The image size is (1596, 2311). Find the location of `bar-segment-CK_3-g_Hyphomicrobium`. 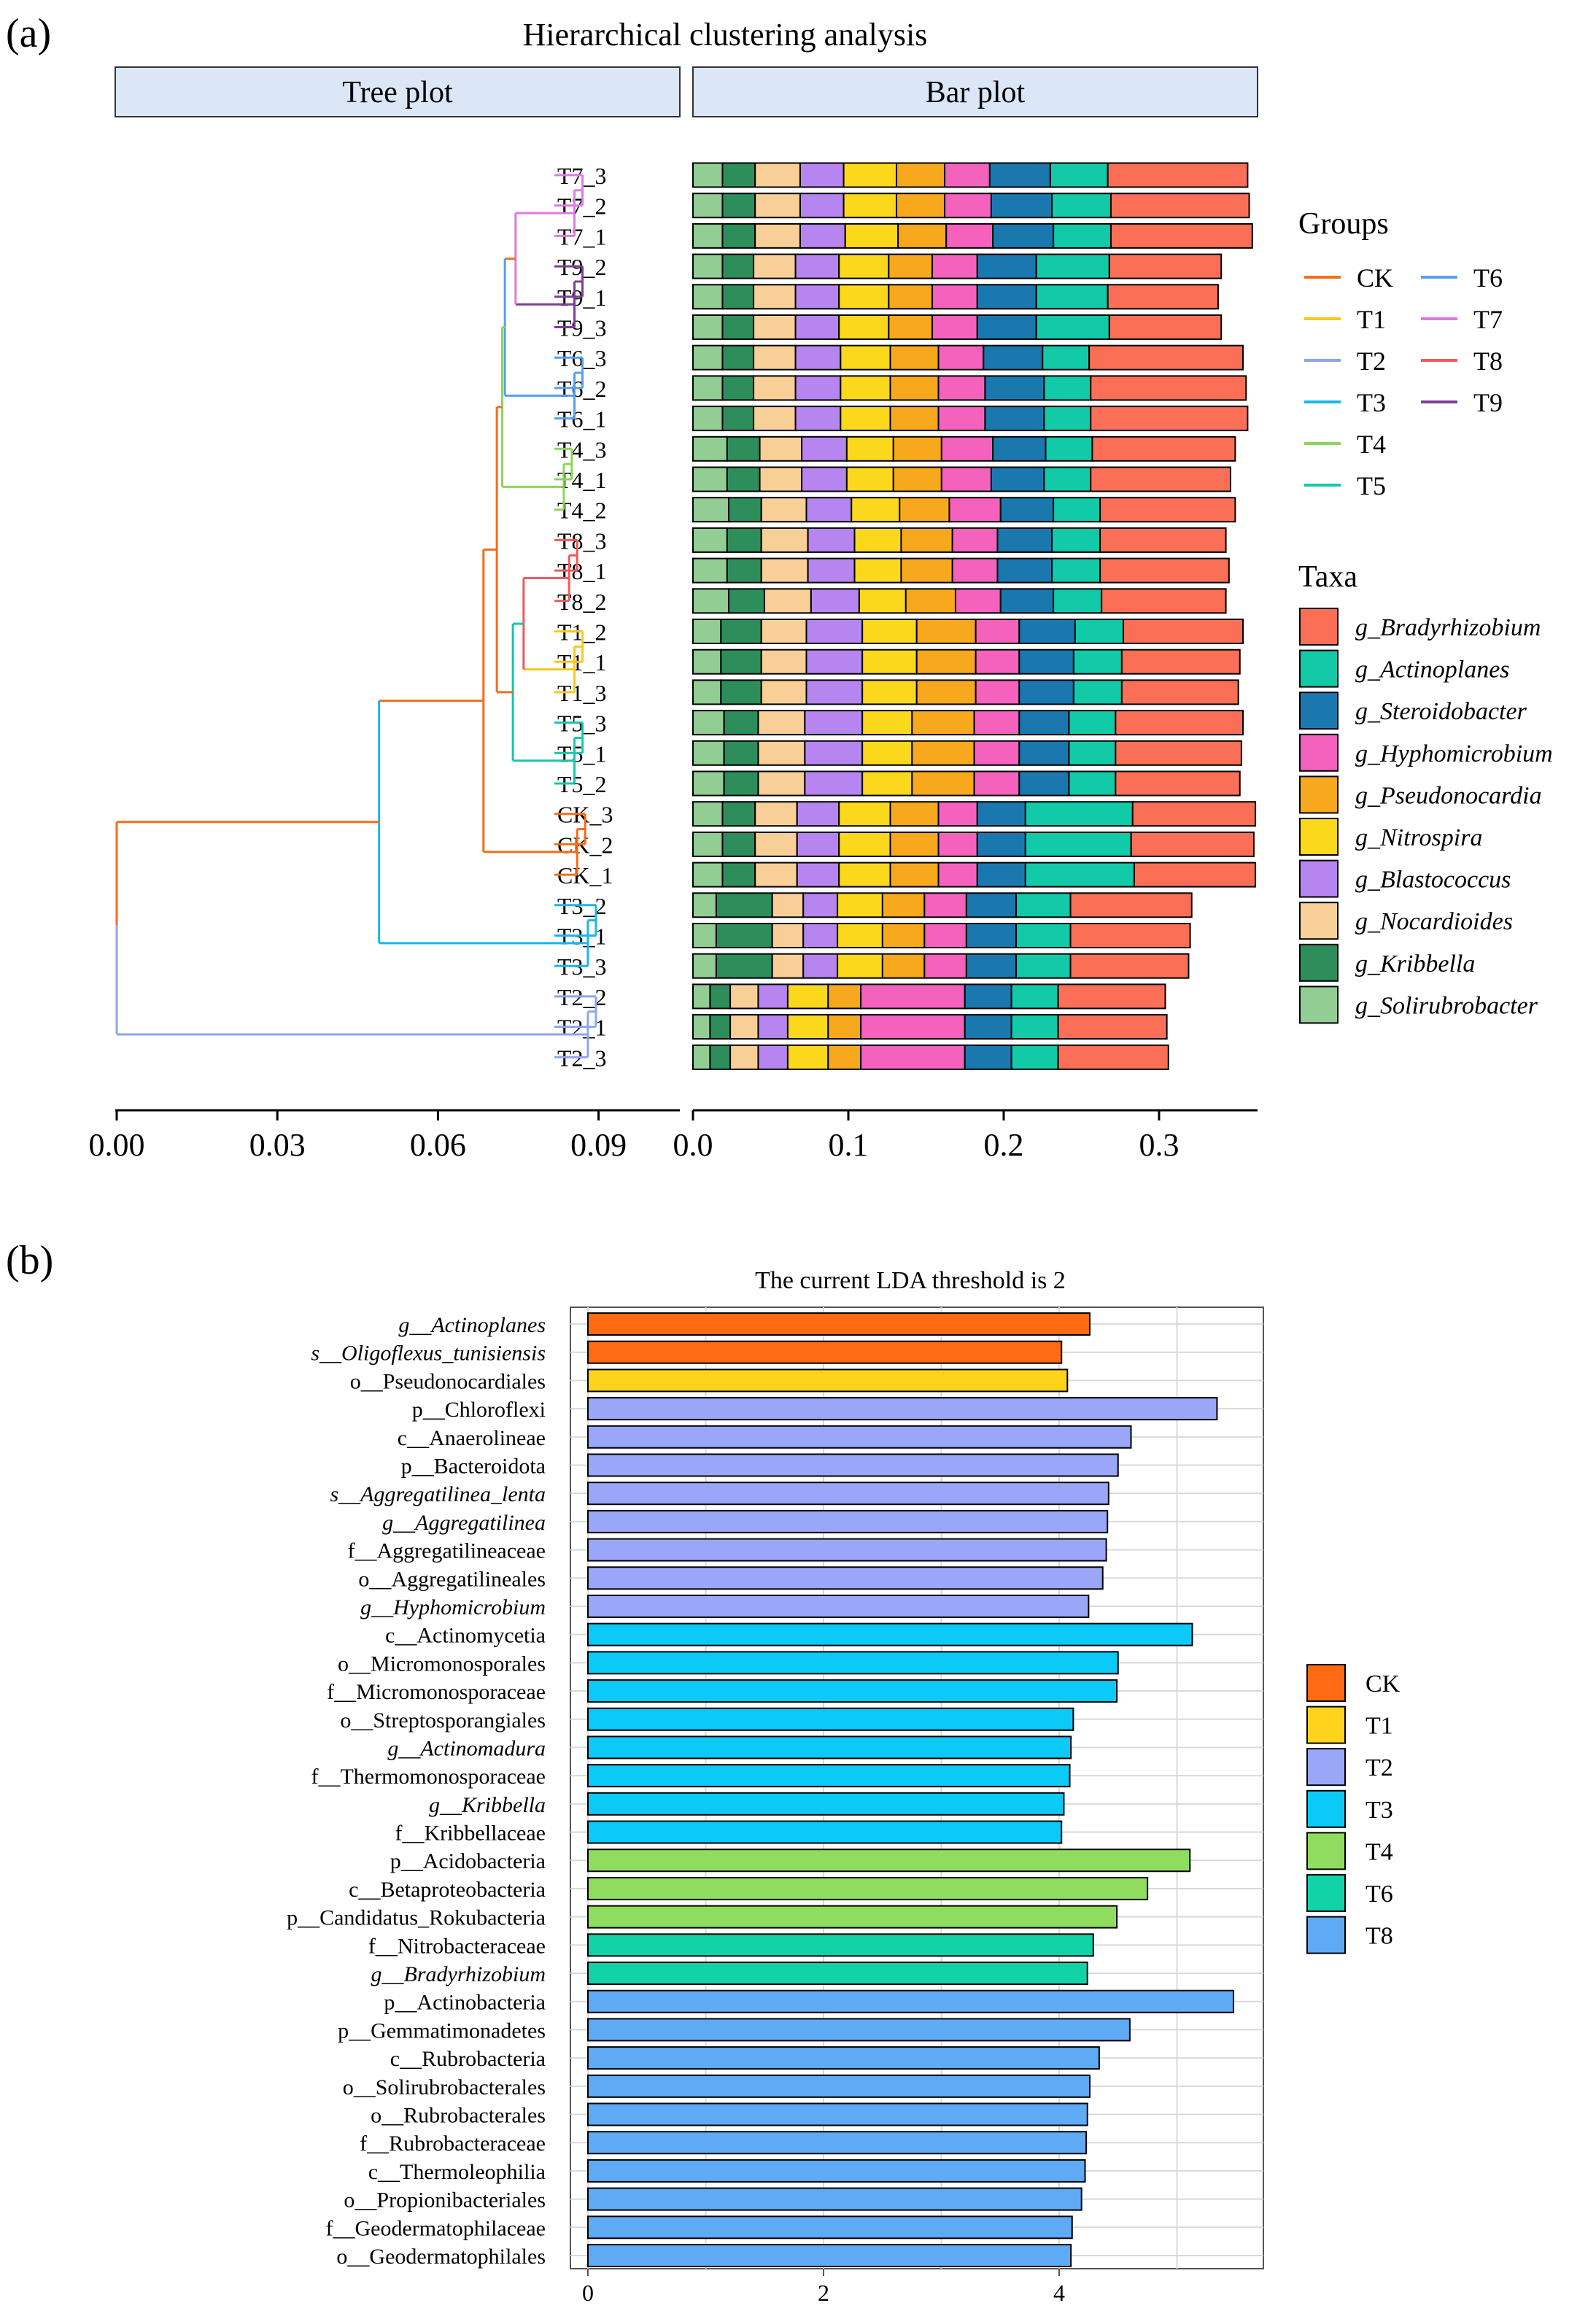

bar-segment-CK_3-g_Hyphomicrobium is located at coordinates (957, 814).